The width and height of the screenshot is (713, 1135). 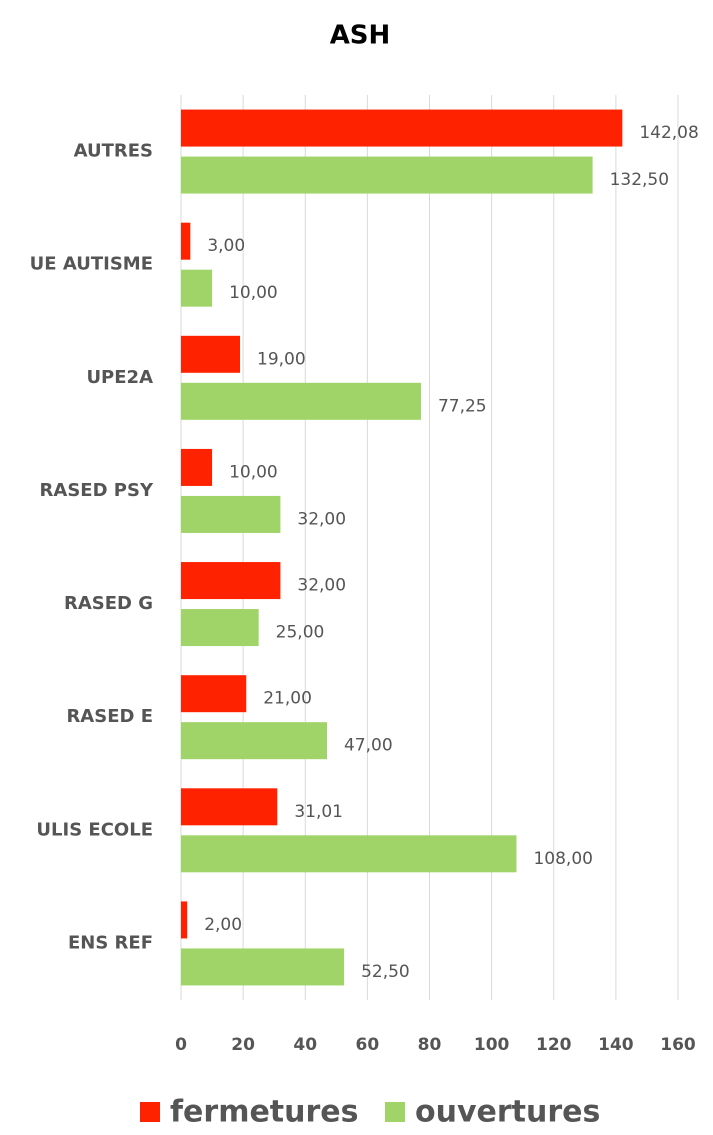 I want to click on x-tick-label: 20, so click(x=243, y=1045).